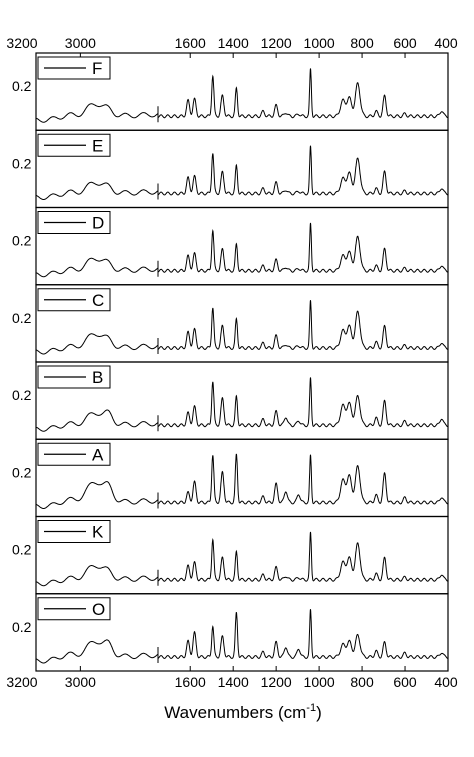  Describe the element at coordinates (98, 454) in the screenshot. I see `legend-label: A` at that location.